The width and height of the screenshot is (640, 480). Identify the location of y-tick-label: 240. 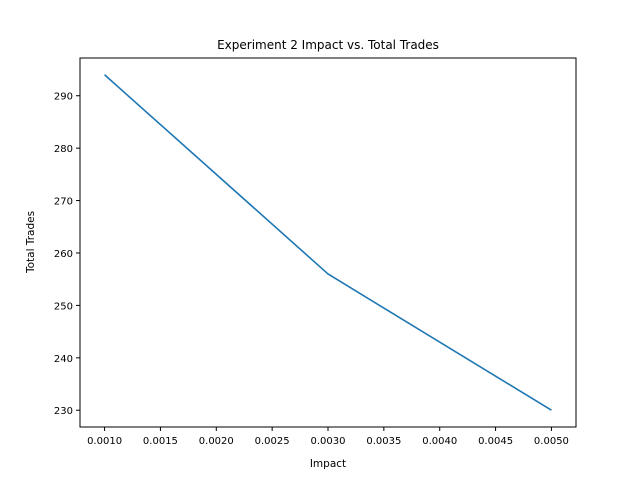
(63, 359).